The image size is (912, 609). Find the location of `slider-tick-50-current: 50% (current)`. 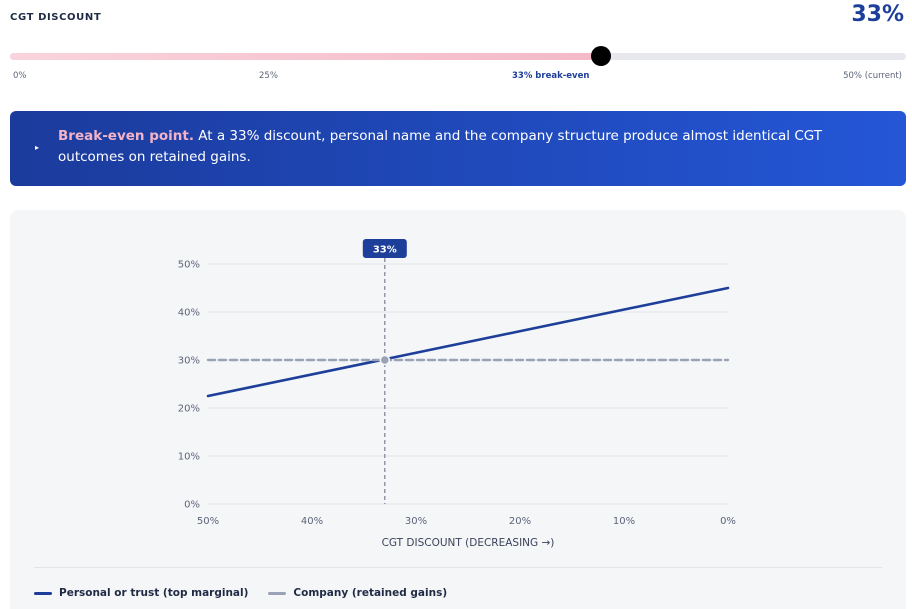

slider-tick-50-current: 50% (current) is located at coordinates (872, 76).